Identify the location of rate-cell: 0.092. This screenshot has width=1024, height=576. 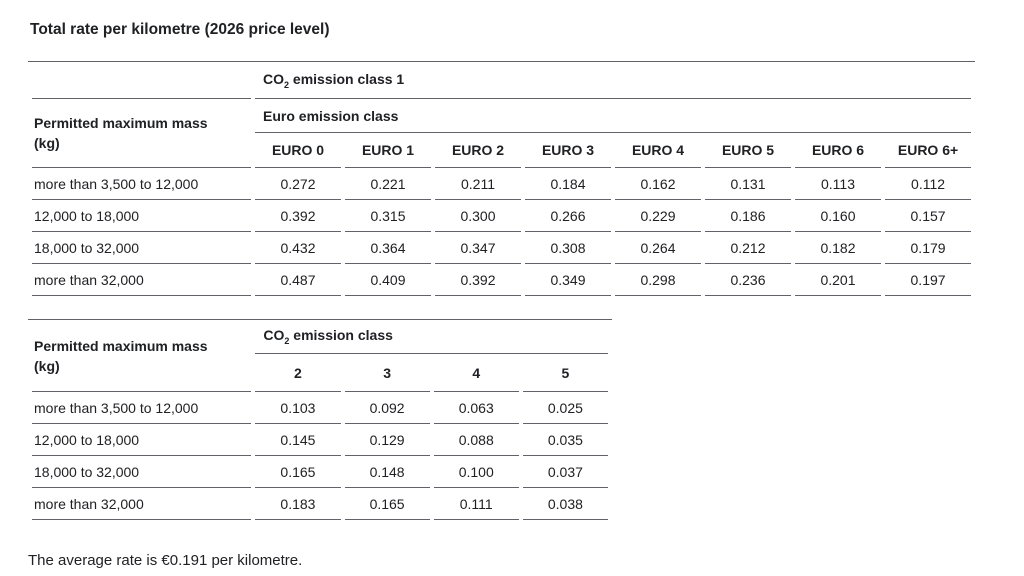
(387, 408).